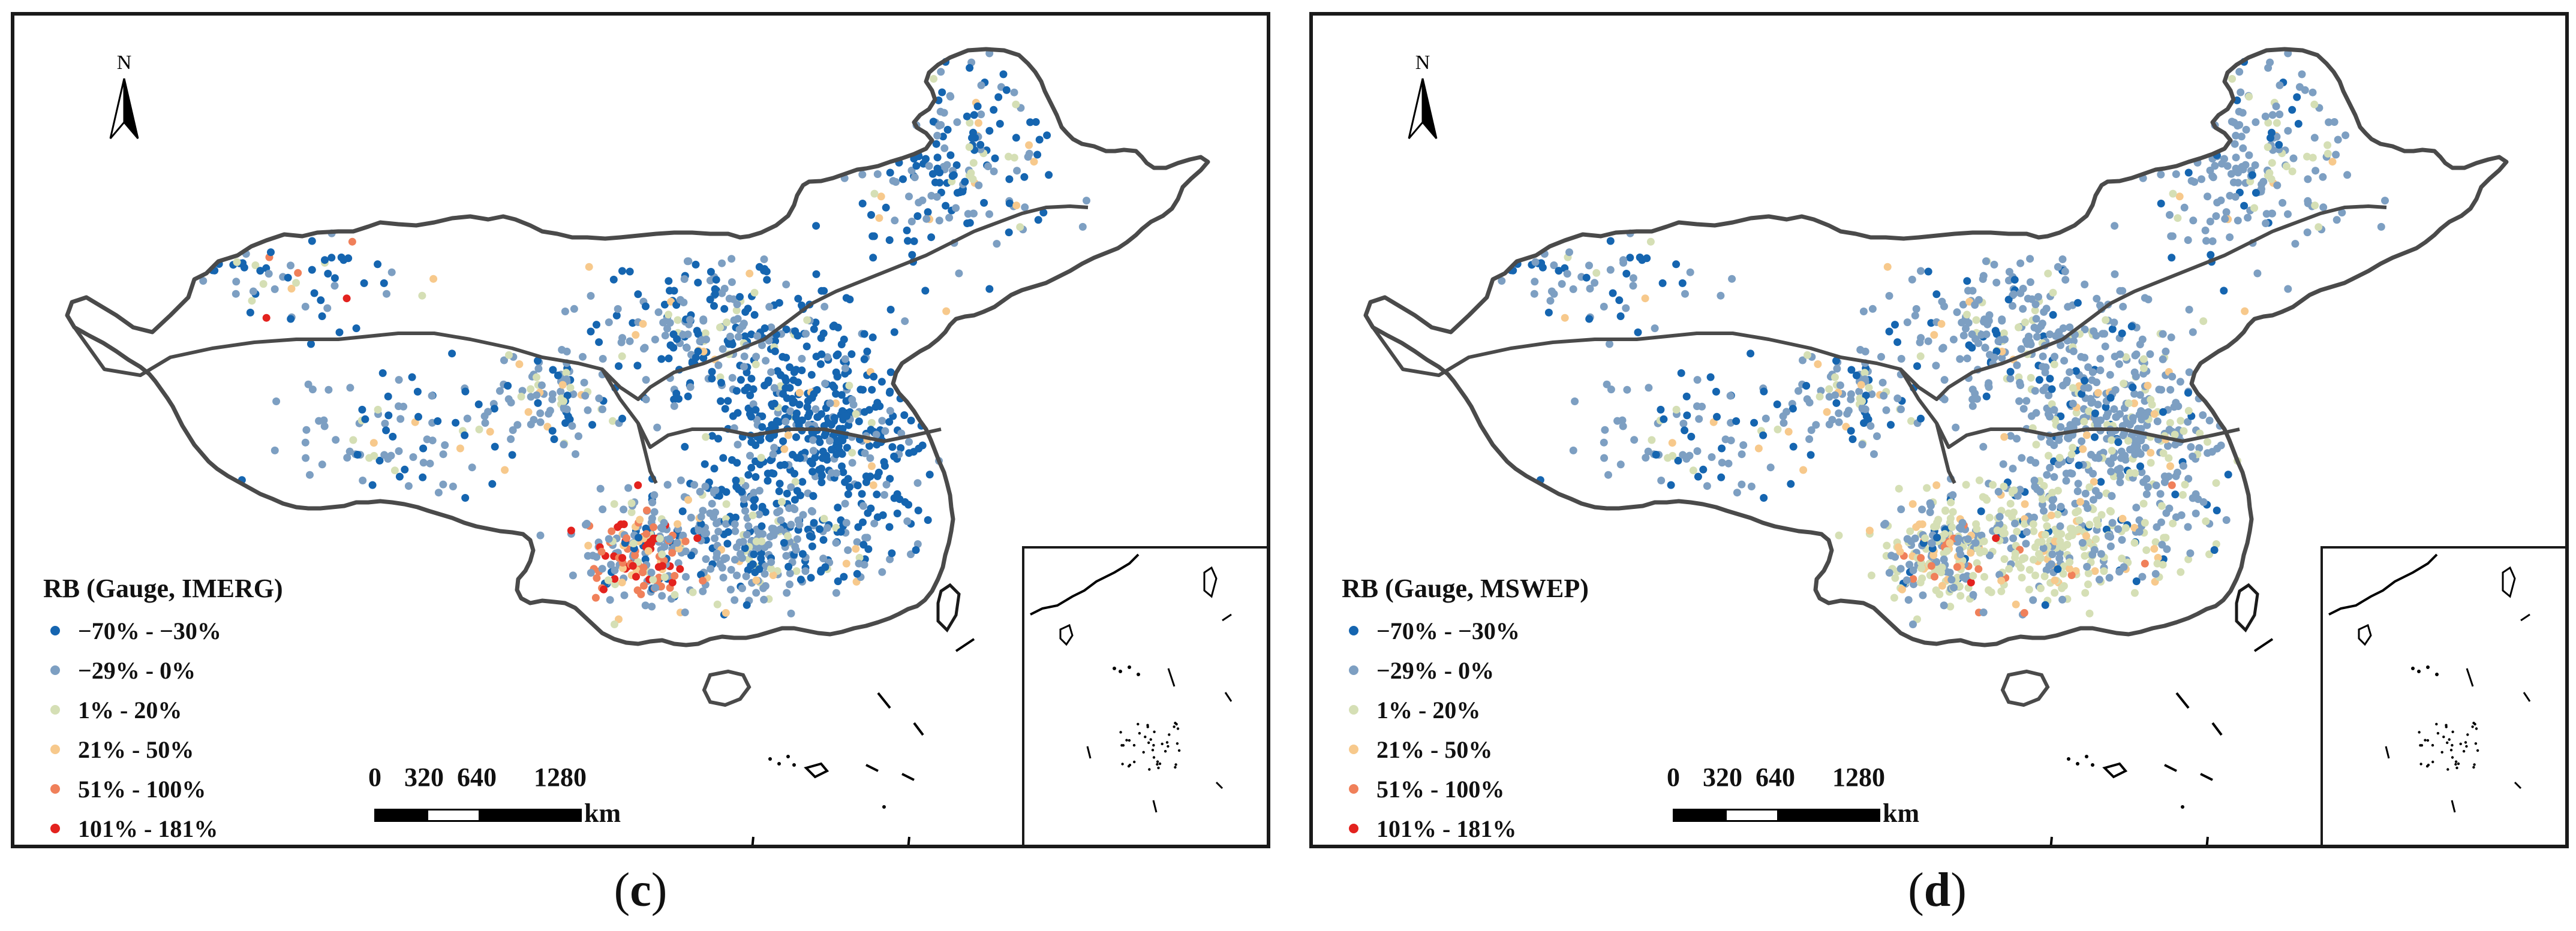  I want to click on scale-tick: 320, so click(424, 777).